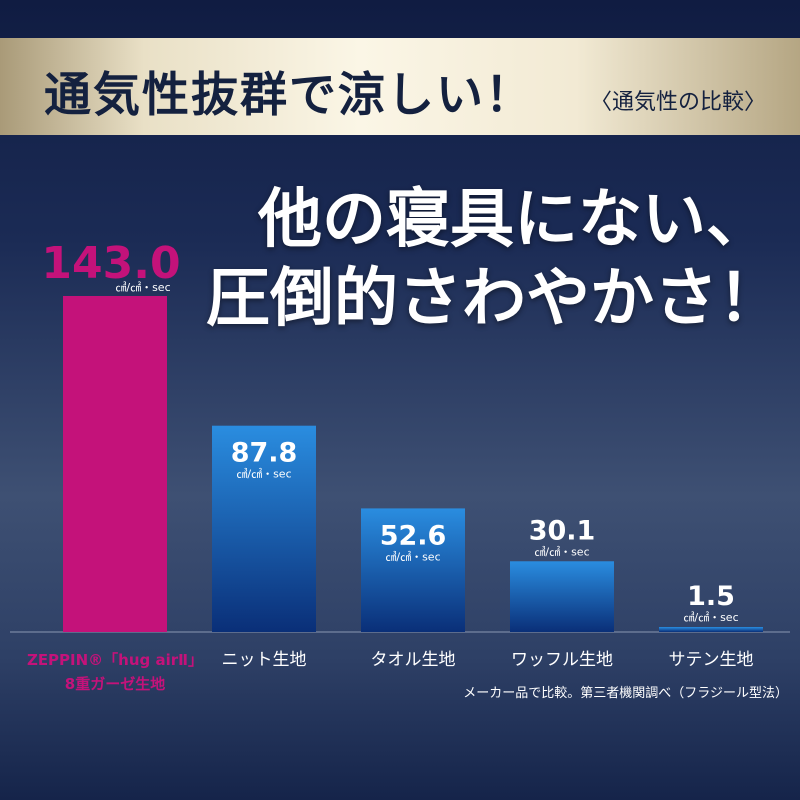  I want to click on banner-subtitle: 〈通気性の比較〉, so click(678, 102).